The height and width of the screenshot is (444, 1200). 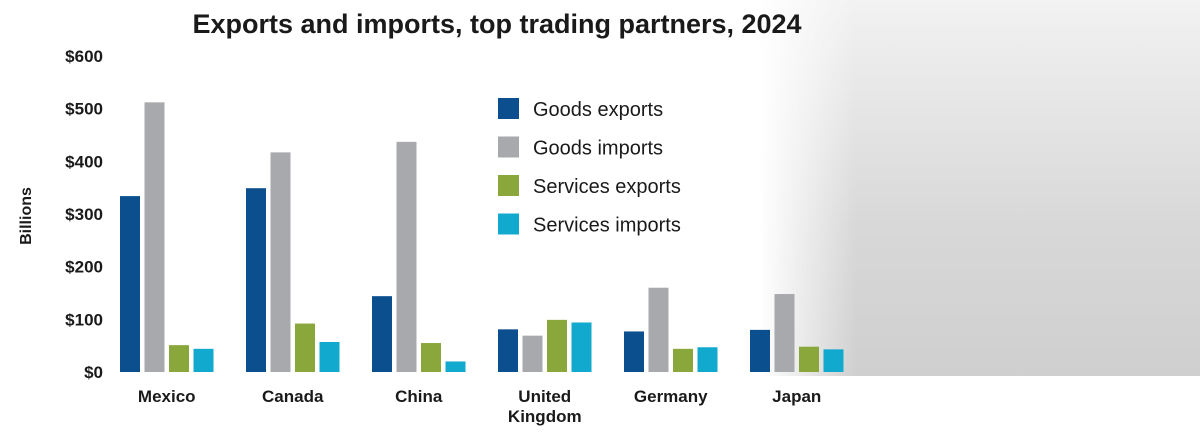 What do you see at coordinates (598, 149) in the screenshot?
I see `legend-label: Goods imports` at bounding box center [598, 149].